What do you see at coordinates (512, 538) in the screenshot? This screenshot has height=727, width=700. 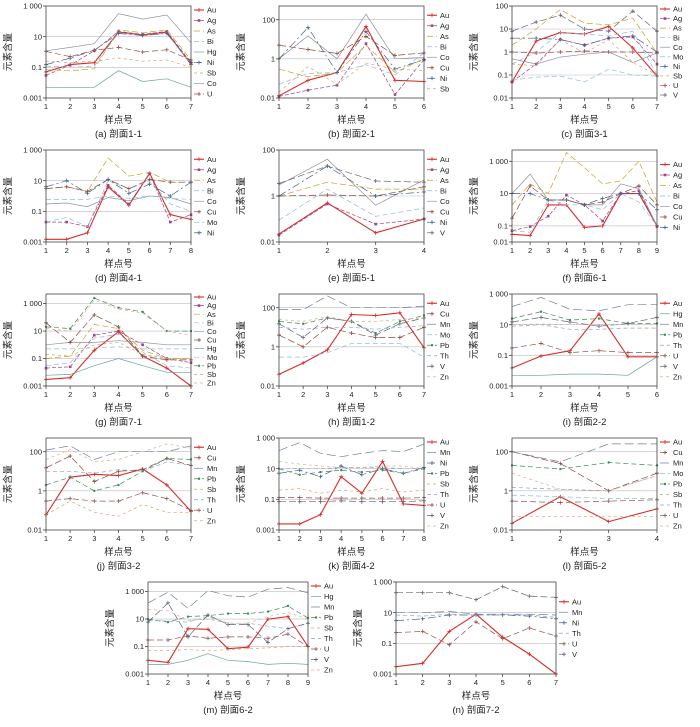 I see `x-tick-label: 1` at bounding box center [512, 538].